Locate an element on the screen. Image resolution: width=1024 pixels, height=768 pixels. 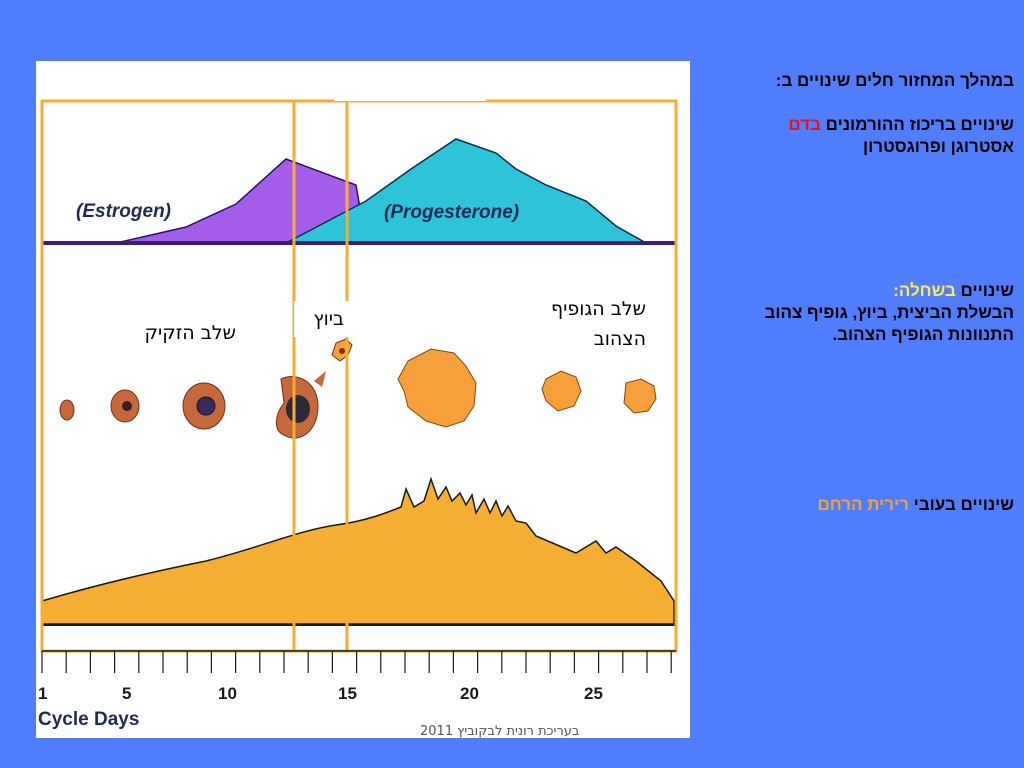
hormones-highlight: בדם is located at coordinates (804, 124).